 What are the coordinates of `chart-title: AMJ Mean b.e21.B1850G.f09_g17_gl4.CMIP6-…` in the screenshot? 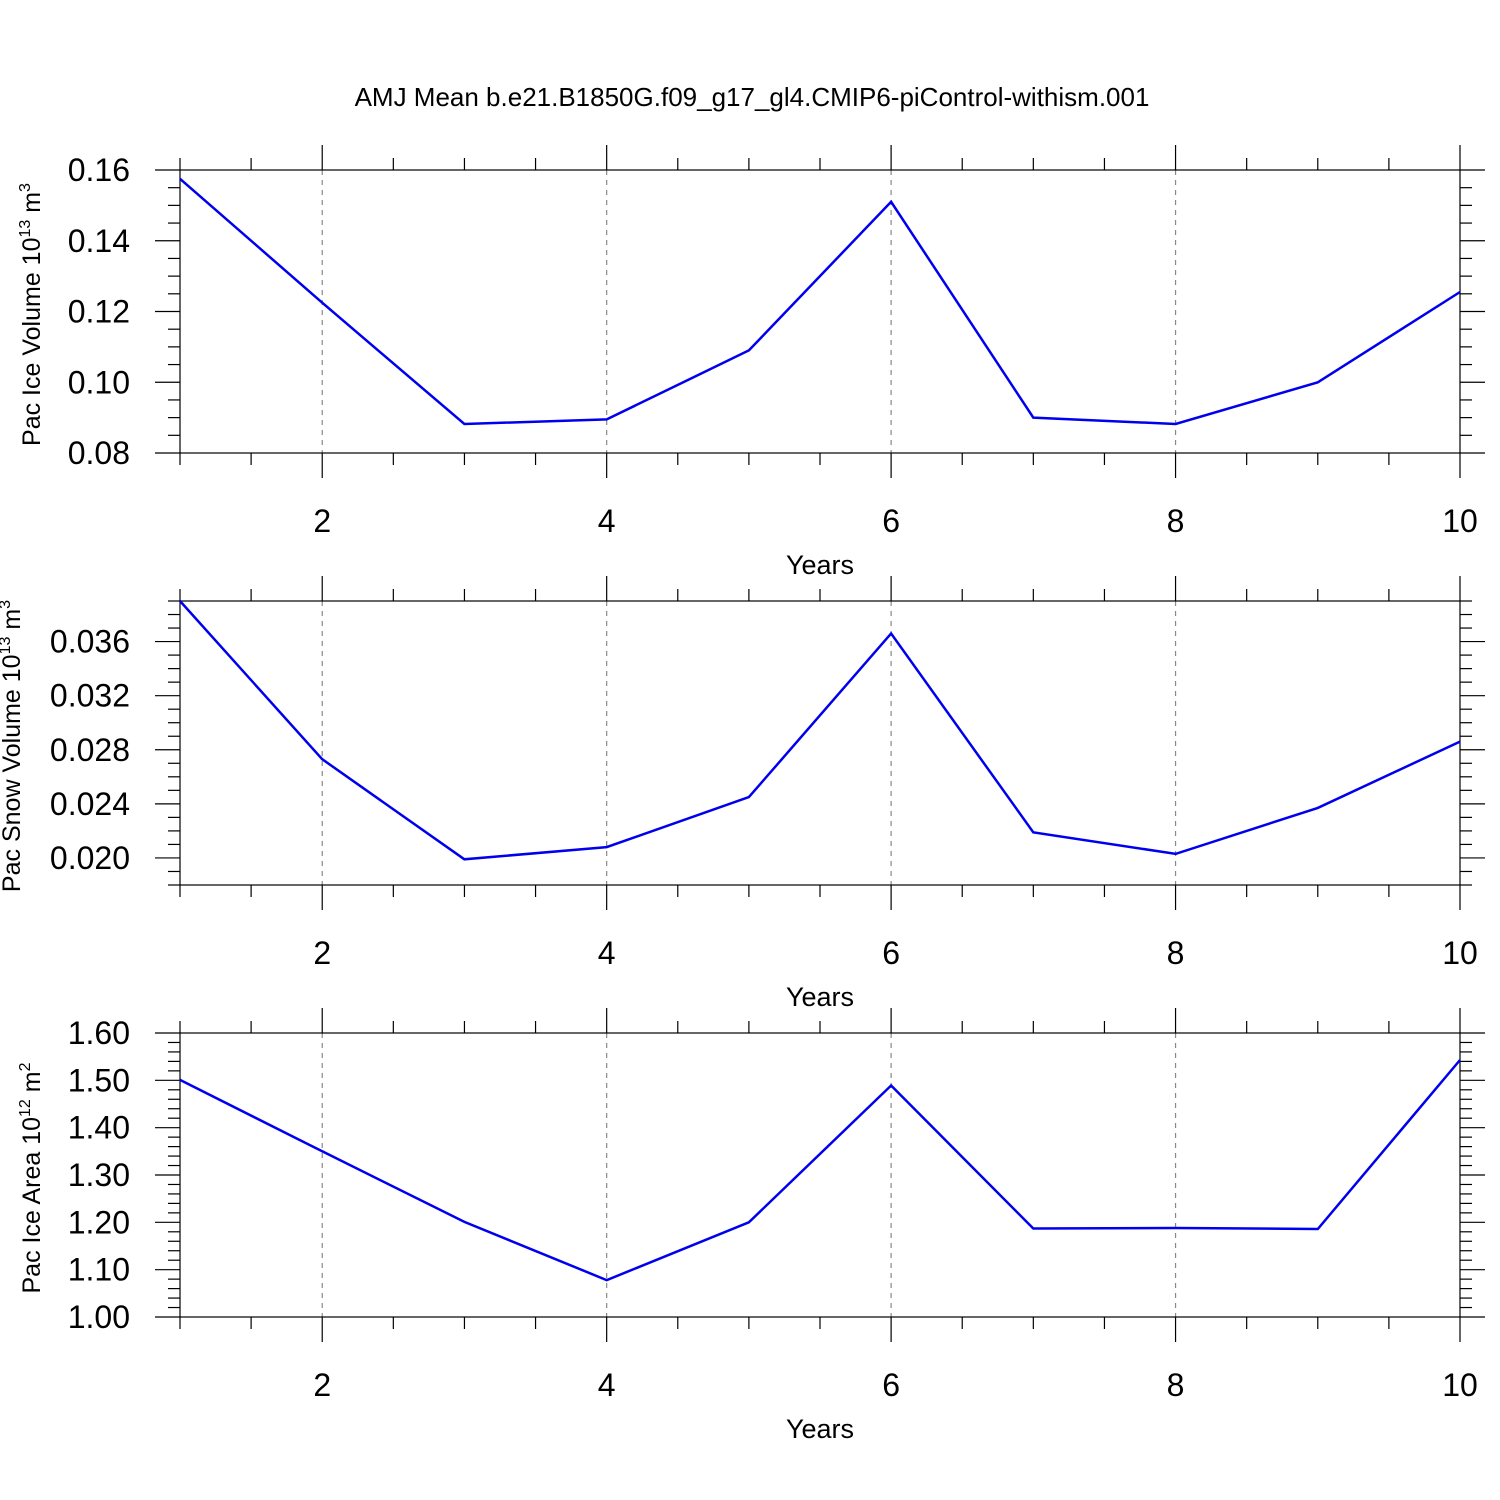 It's located at (752, 97).